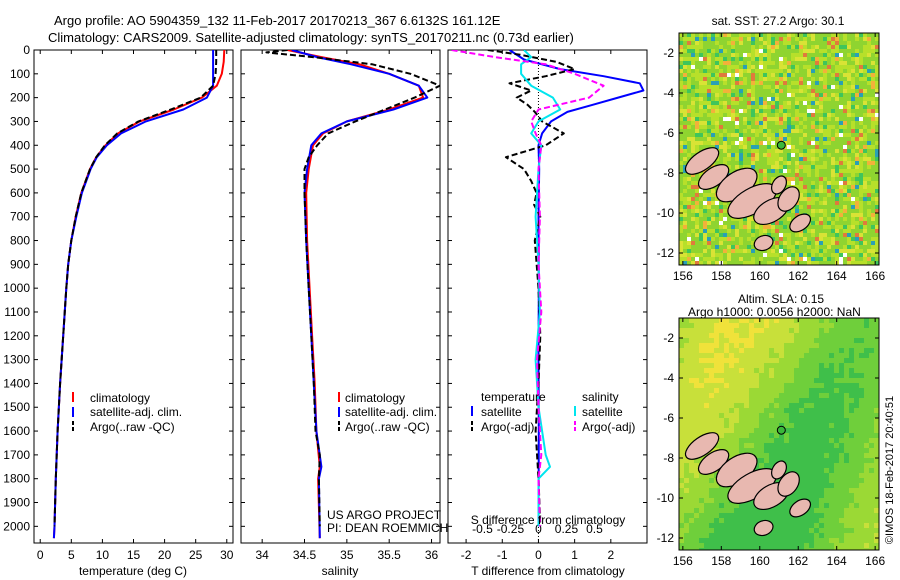  I want to click on x-tick-label: -1, so click(502, 555).